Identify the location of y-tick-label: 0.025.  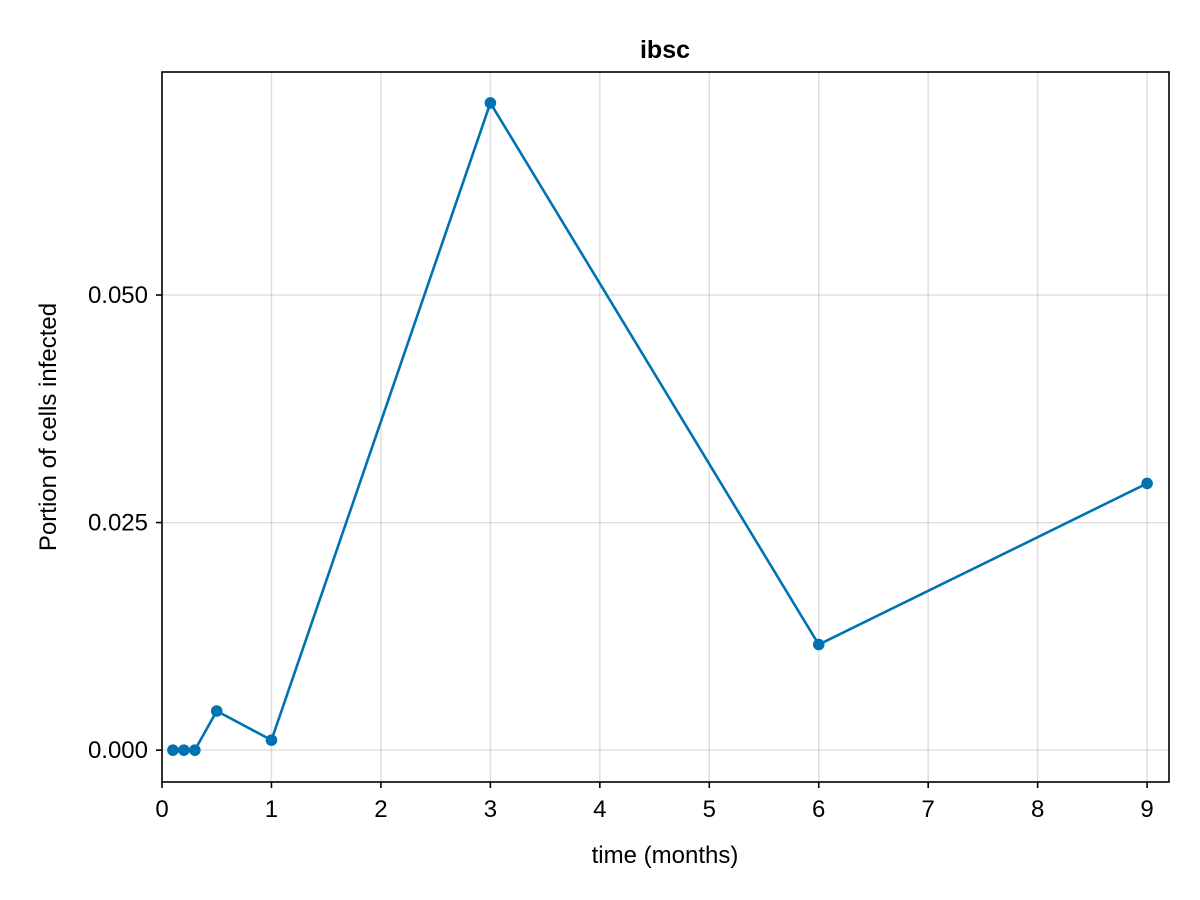
(118, 523).